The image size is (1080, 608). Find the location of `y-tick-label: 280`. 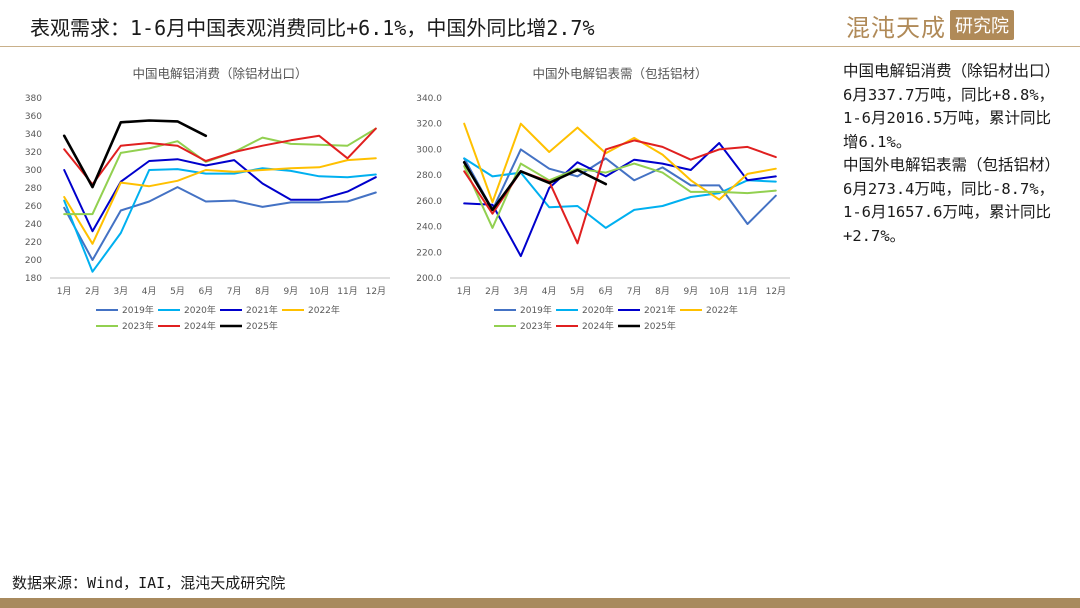

y-tick-label: 280 is located at coordinates (33, 189).